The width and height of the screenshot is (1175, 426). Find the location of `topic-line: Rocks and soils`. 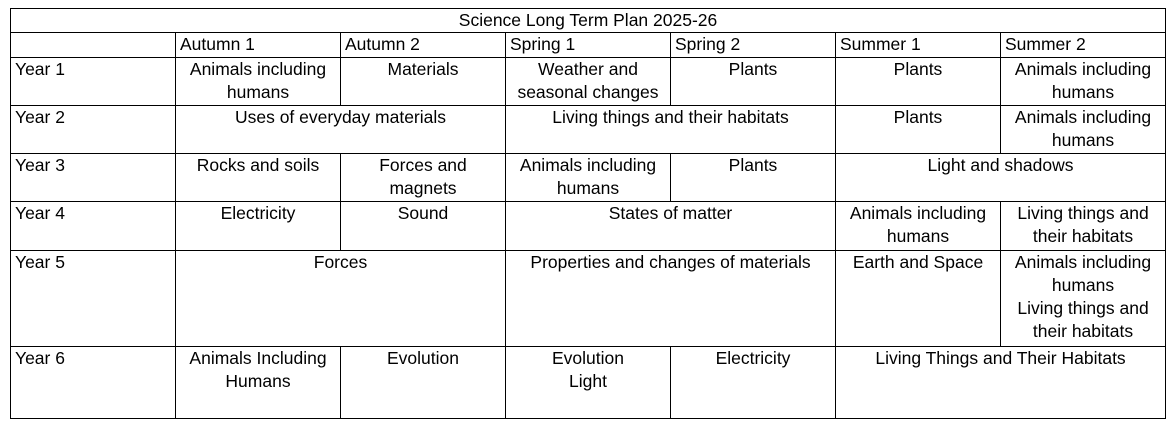

topic-line: Rocks and soils is located at coordinates (258, 165).